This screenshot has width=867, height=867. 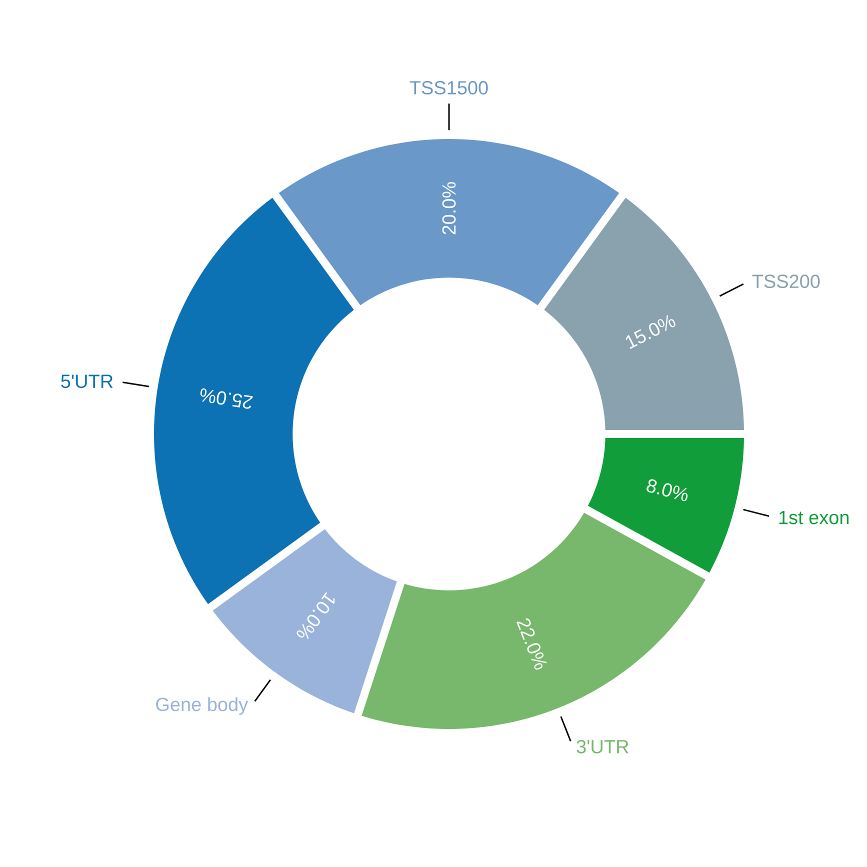 I want to click on data-label: 25.0%, so click(x=226, y=398).